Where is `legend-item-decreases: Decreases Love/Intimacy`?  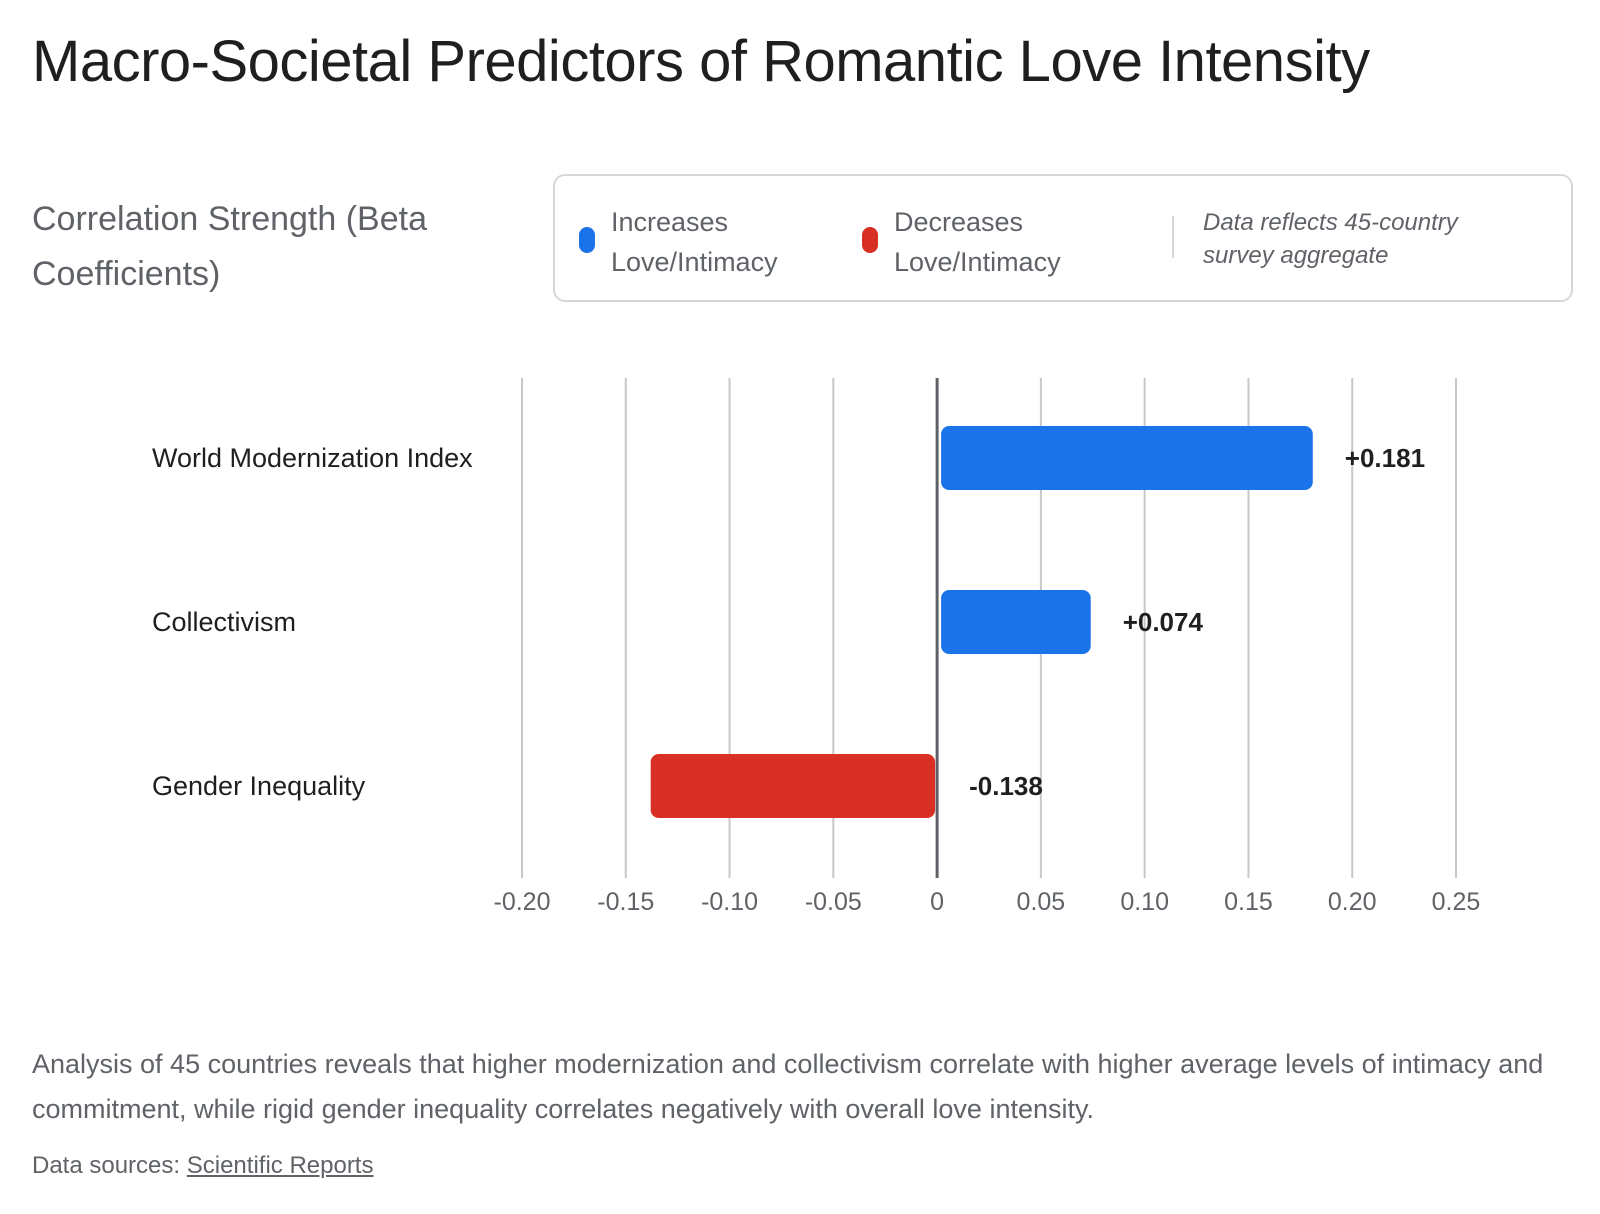 legend-item-decreases: Decreases Love/Intimacy is located at coordinates (983, 242).